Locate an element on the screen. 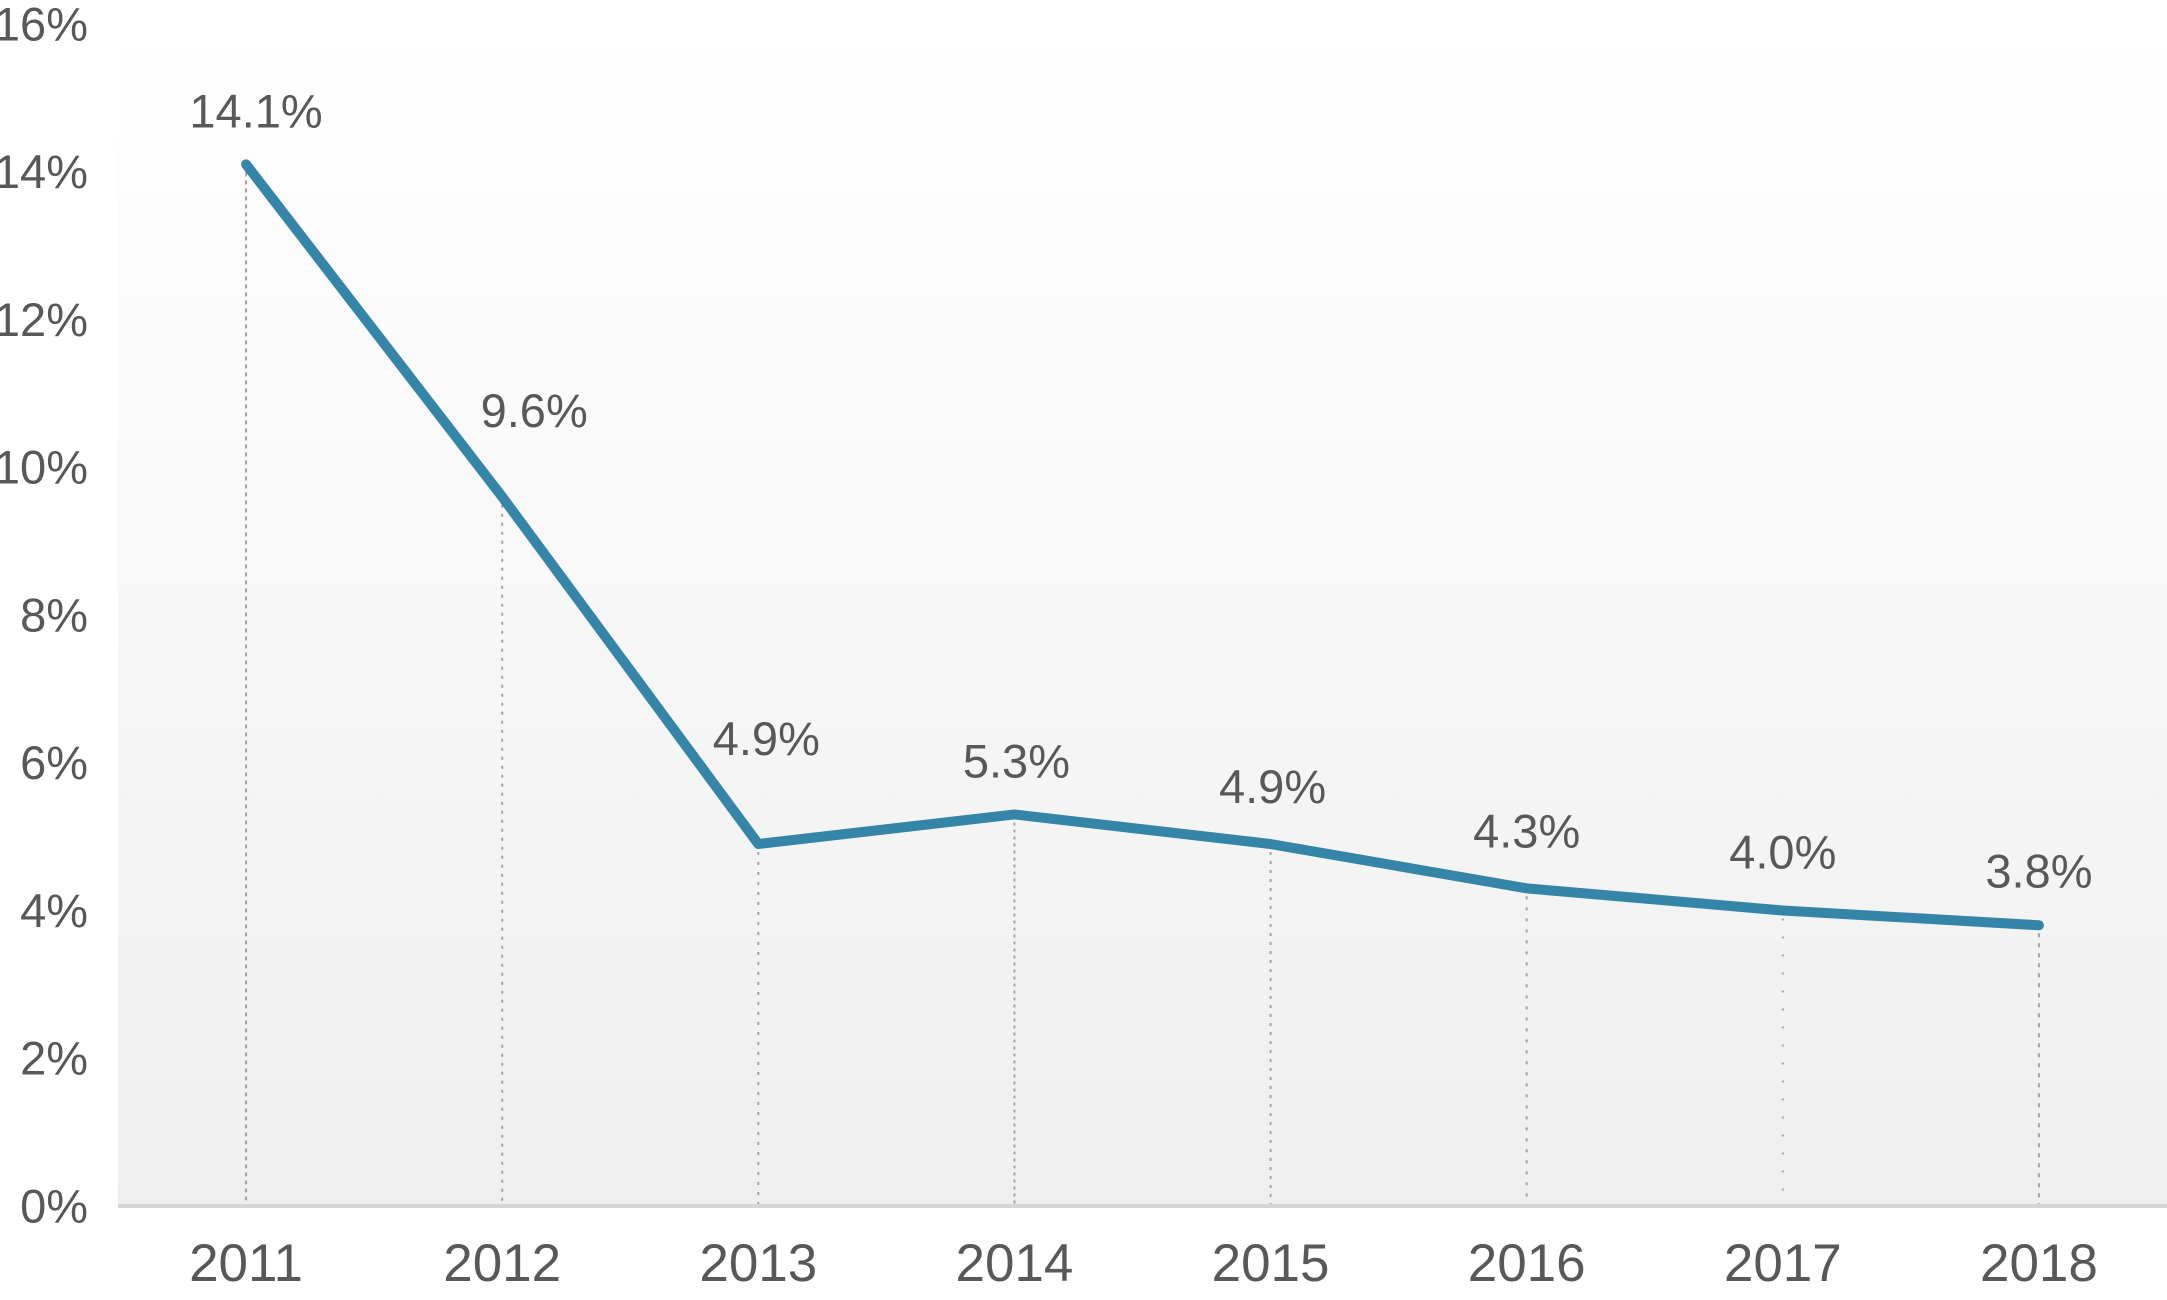 This screenshot has width=2167, height=1300. data-point-label: 5.3% is located at coordinates (1016, 760).